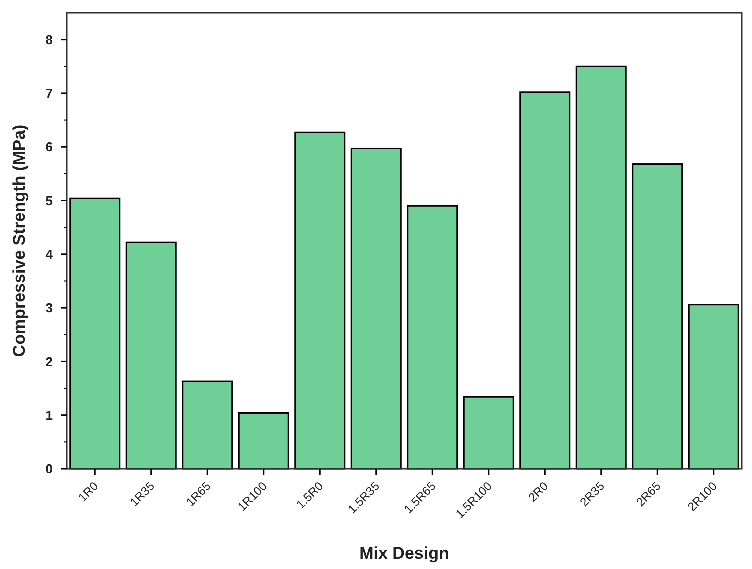 This screenshot has height=569, width=752. Describe the element at coordinates (539, 491) in the screenshot. I see `x-tick-label: 2R0` at that location.